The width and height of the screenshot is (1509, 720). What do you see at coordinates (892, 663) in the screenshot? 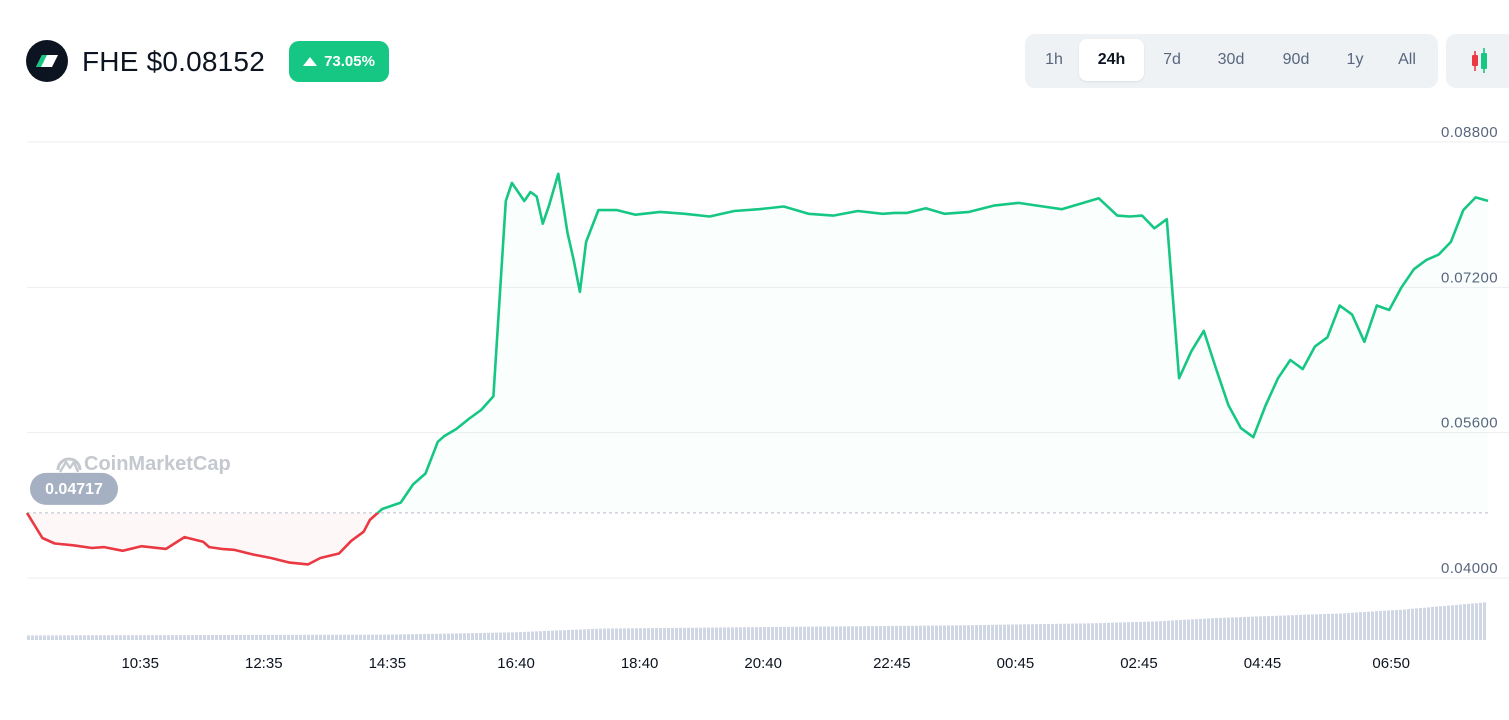
I see `x-tick-label: 22:45` at bounding box center [892, 663].